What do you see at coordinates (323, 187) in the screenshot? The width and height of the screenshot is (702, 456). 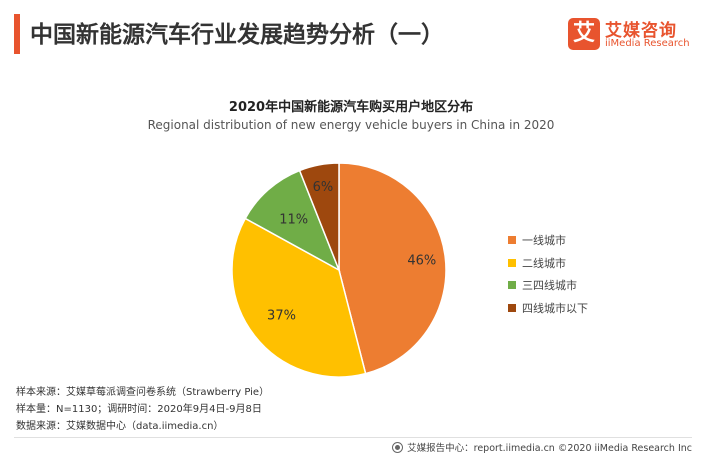 I see `pie-data-label-4: 6%` at bounding box center [323, 187].